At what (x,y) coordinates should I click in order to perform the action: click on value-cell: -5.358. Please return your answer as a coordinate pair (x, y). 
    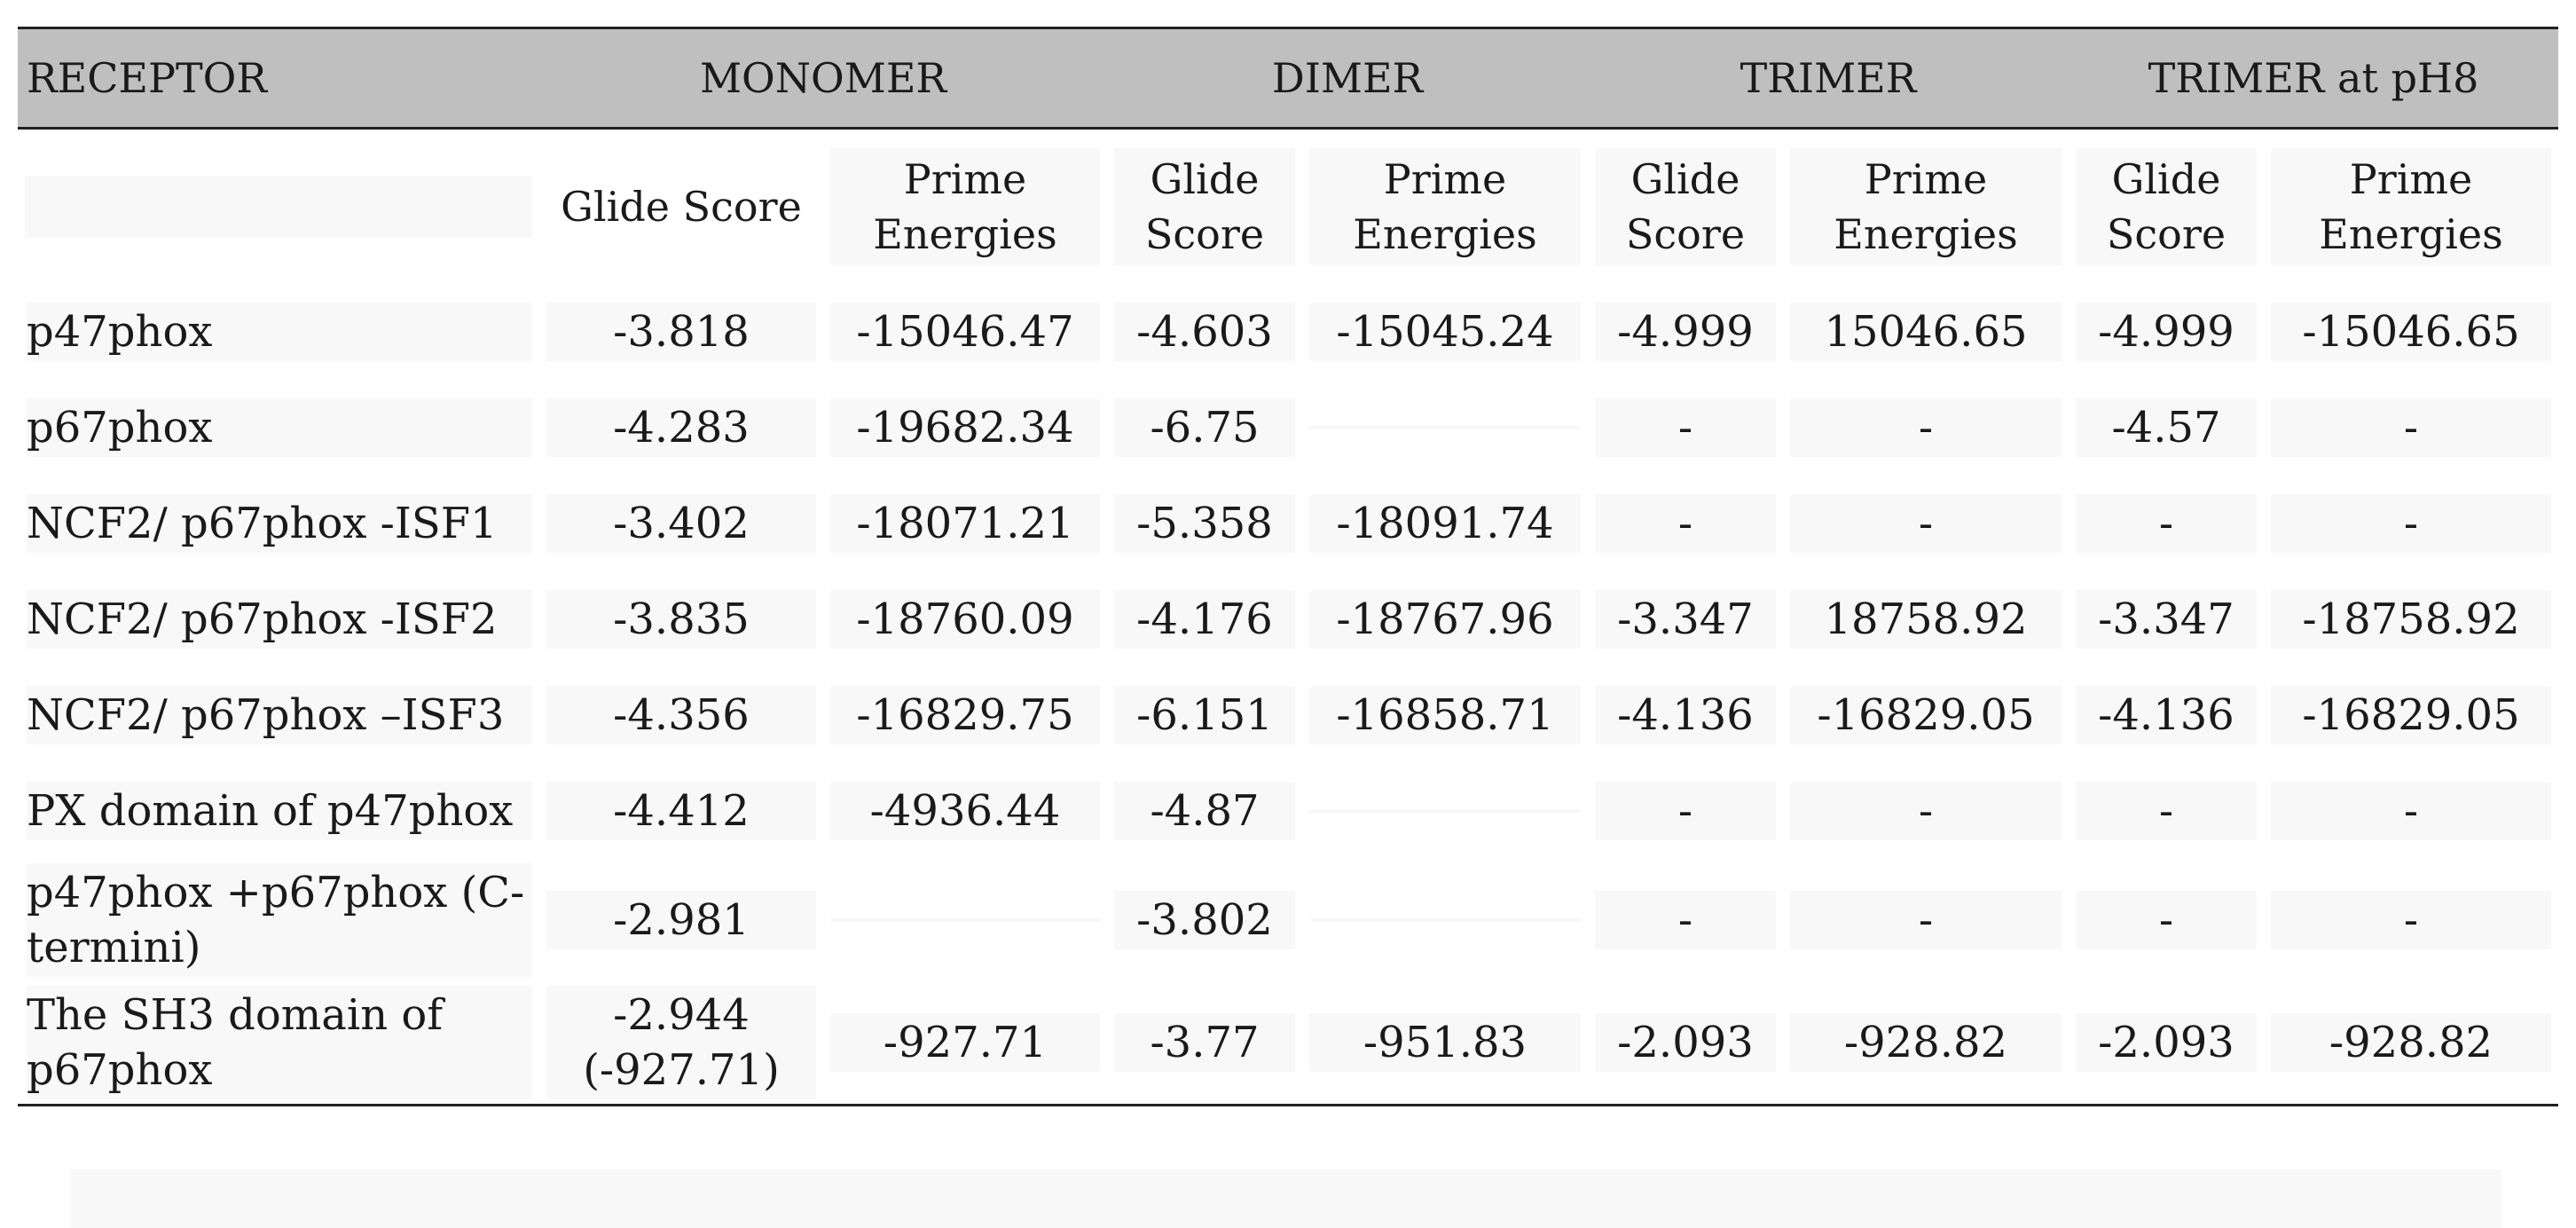
    Looking at the image, I should click on (1204, 523).